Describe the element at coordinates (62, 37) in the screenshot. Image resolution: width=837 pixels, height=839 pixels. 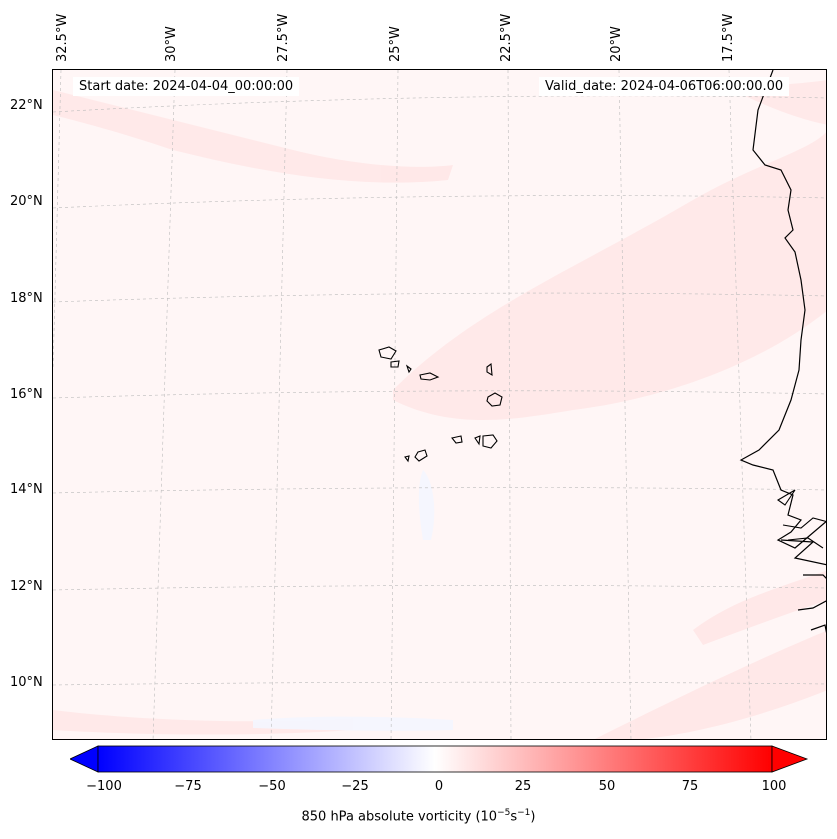
I see `lon-label-32-5w: 32.5°W` at that location.